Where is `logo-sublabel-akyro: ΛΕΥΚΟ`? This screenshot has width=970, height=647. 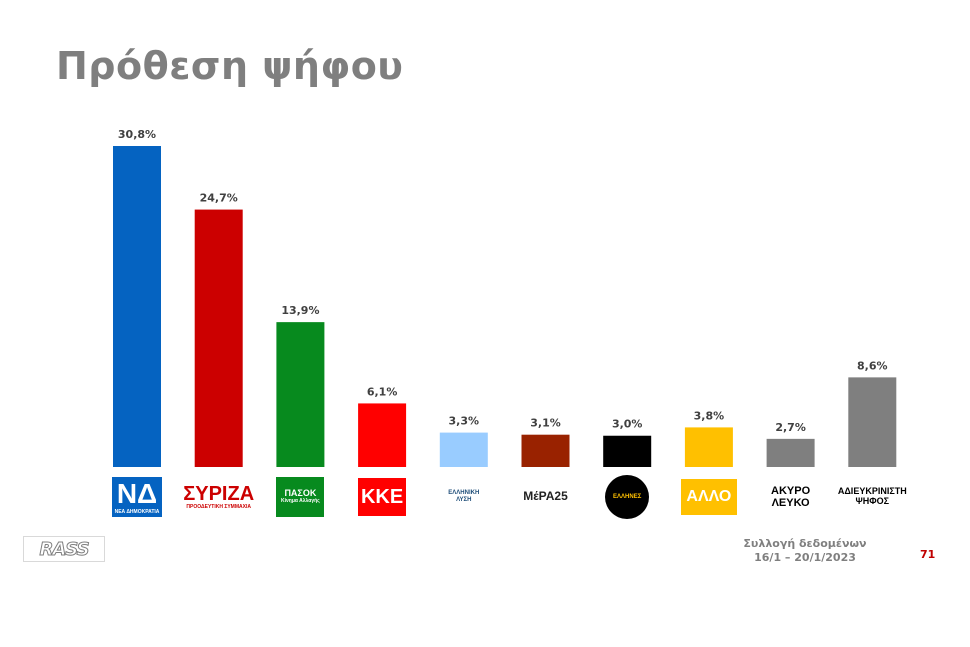
logo-sublabel-akyro: ΛΕΥΚΟ is located at coordinates (790, 503).